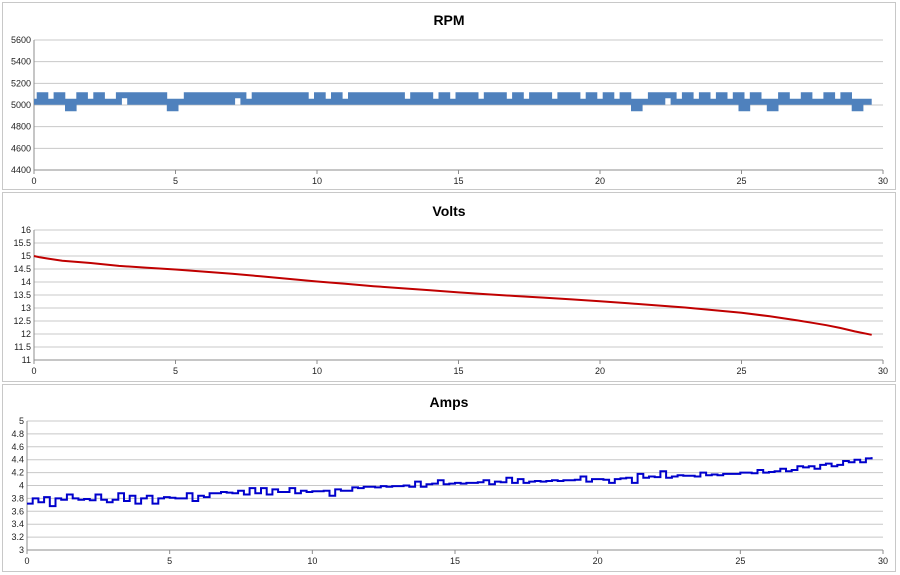  I want to click on amps-y-tick-label: 4.8, so click(17, 434).